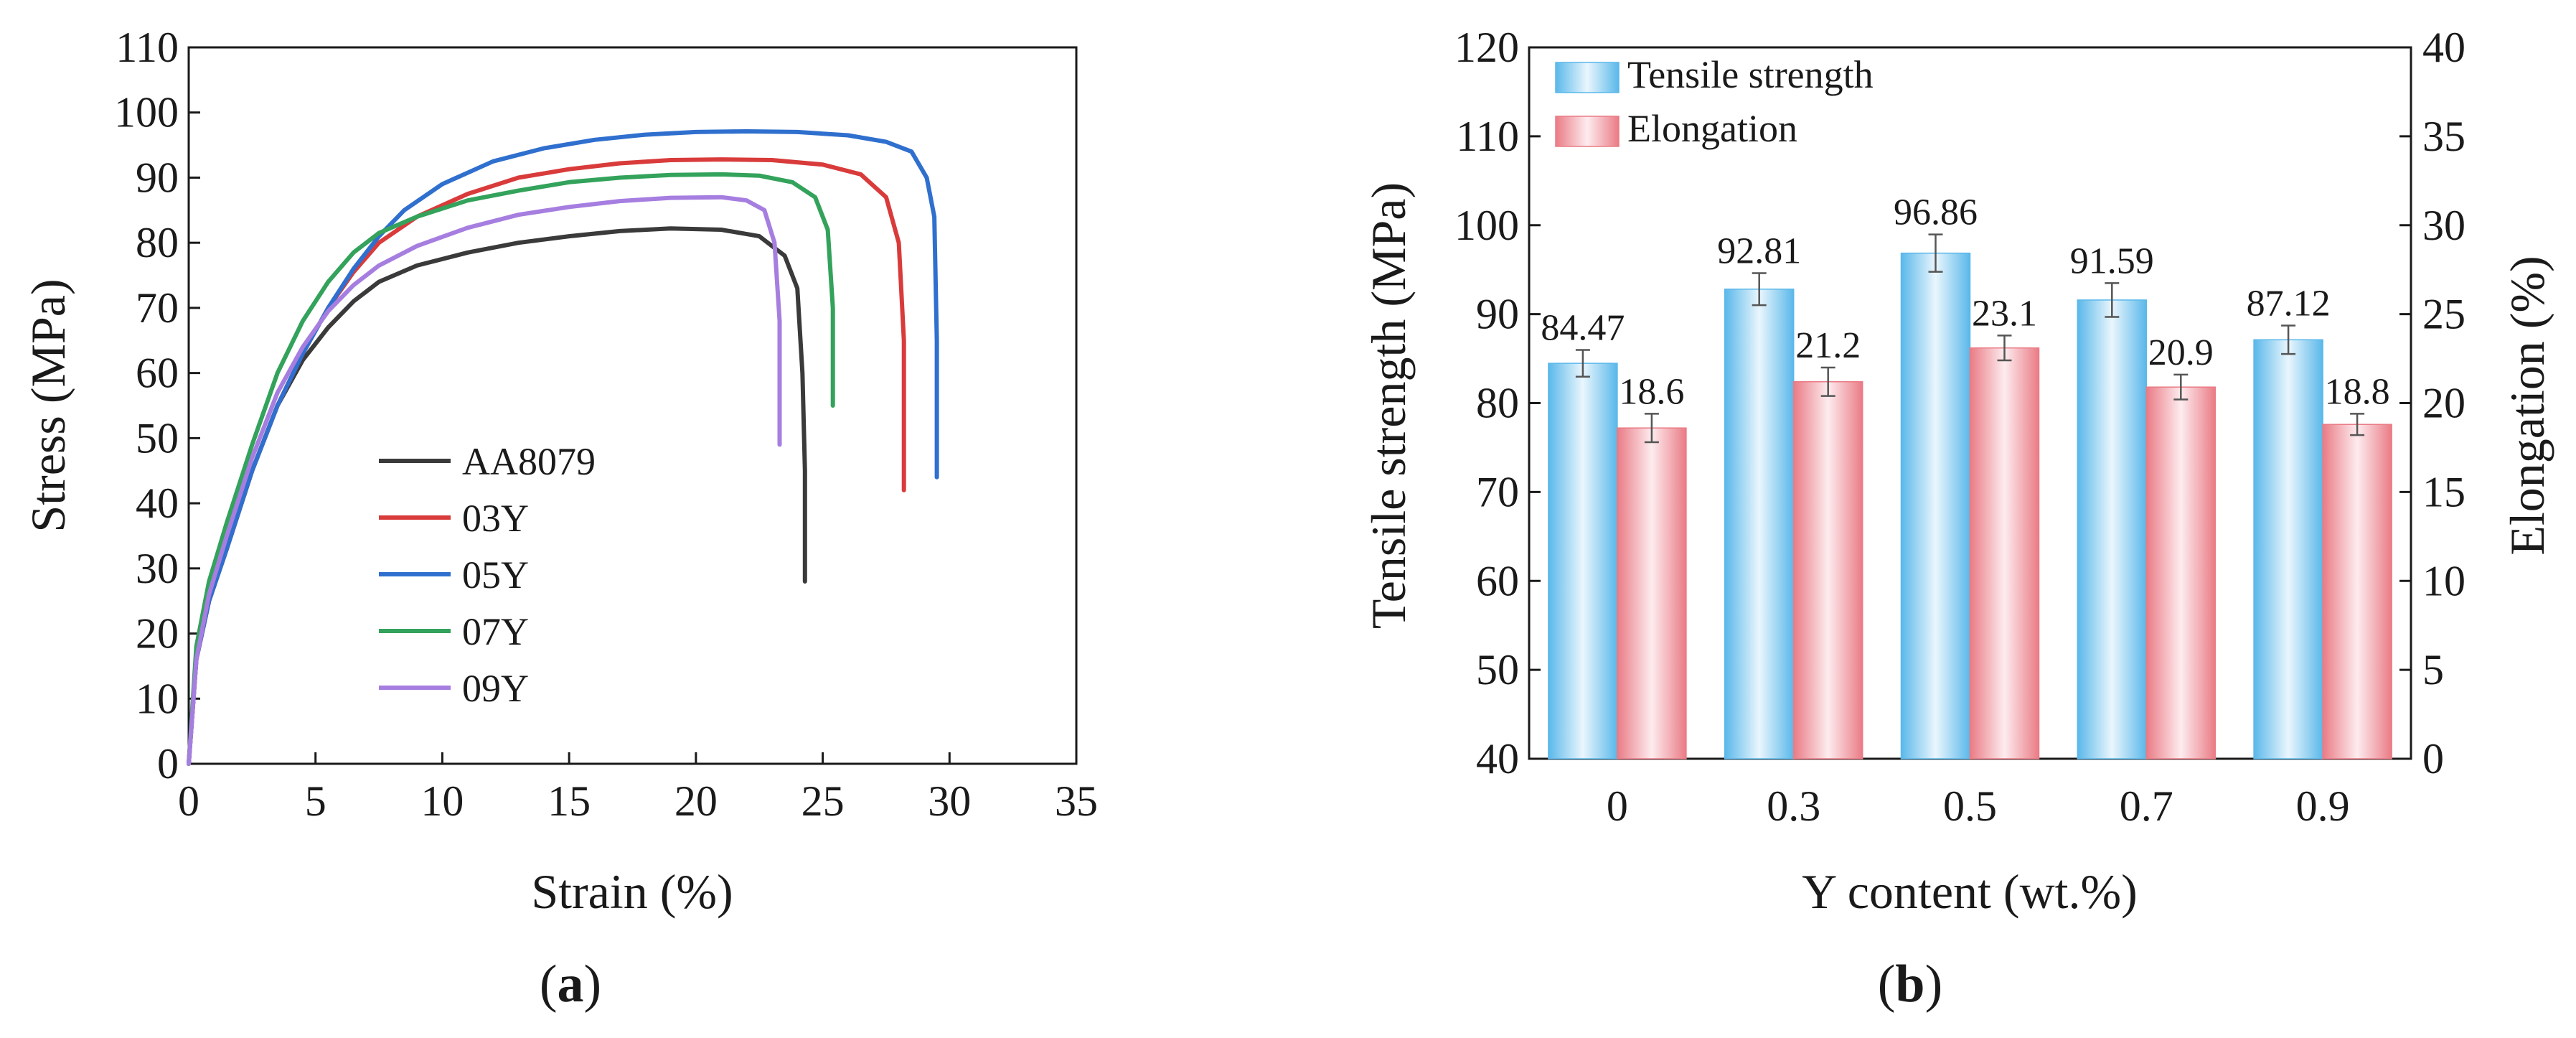  I want to click on x-tick-label-a: 20, so click(696, 801).